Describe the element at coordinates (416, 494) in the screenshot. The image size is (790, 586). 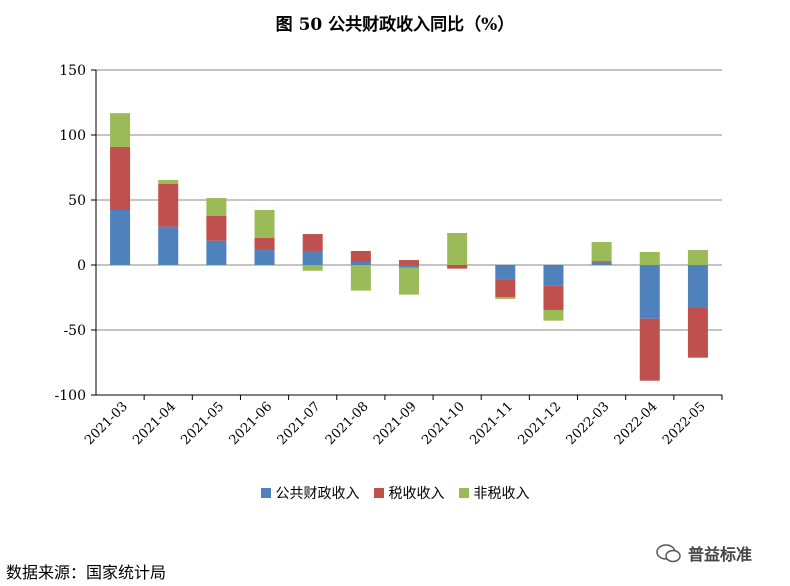
I see `legend-label: 税收收入` at that location.